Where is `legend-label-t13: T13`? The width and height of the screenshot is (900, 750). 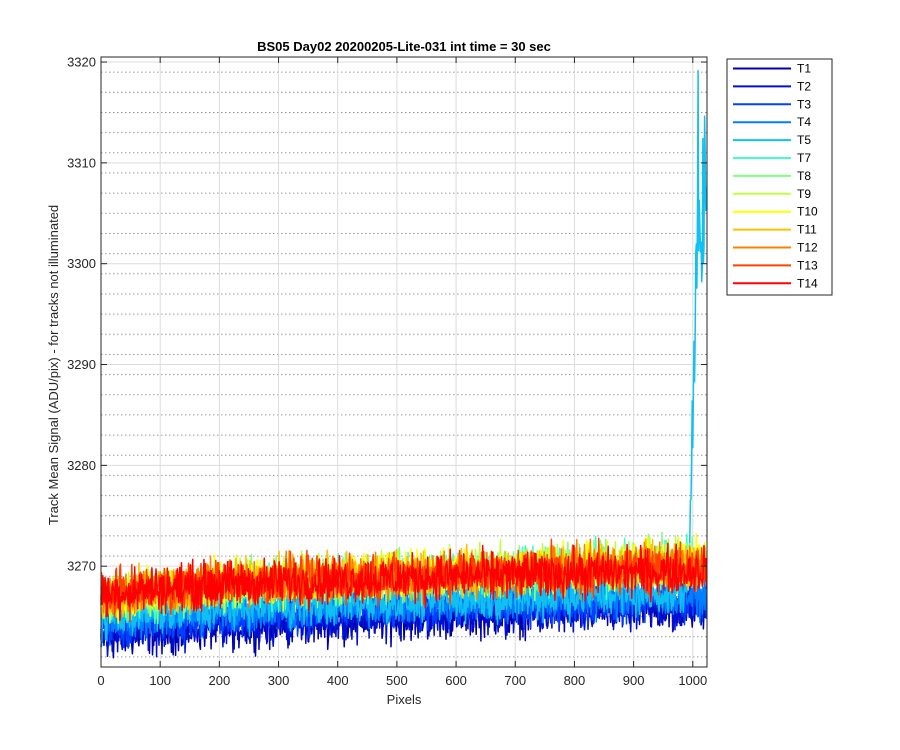
legend-label-t13: T13 is located at coordinates (807, 265).